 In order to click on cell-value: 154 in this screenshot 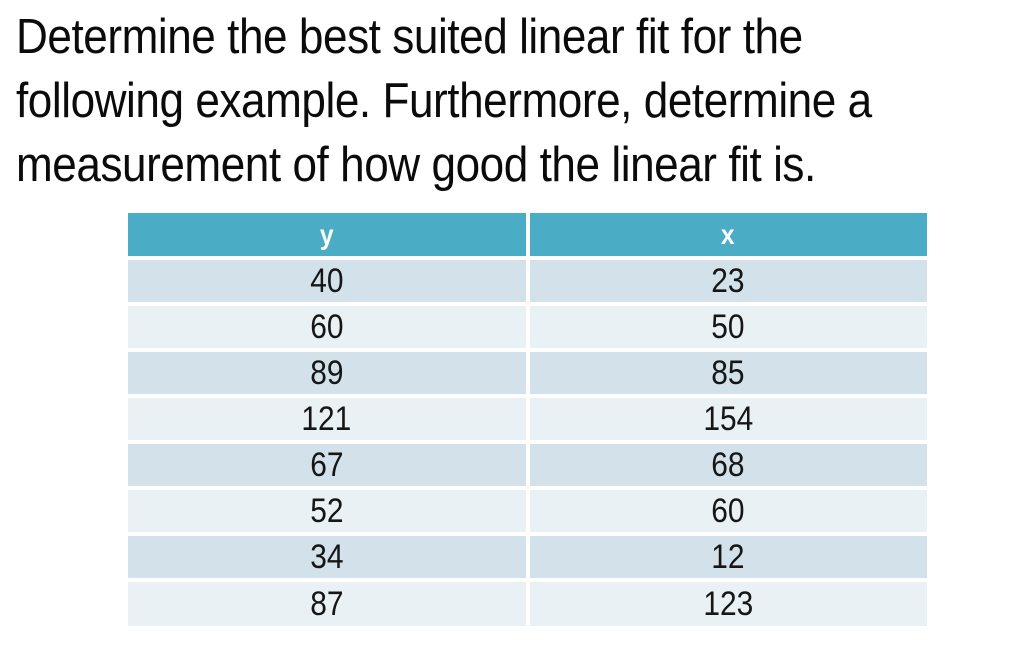, I will do `click(728, 418)`.